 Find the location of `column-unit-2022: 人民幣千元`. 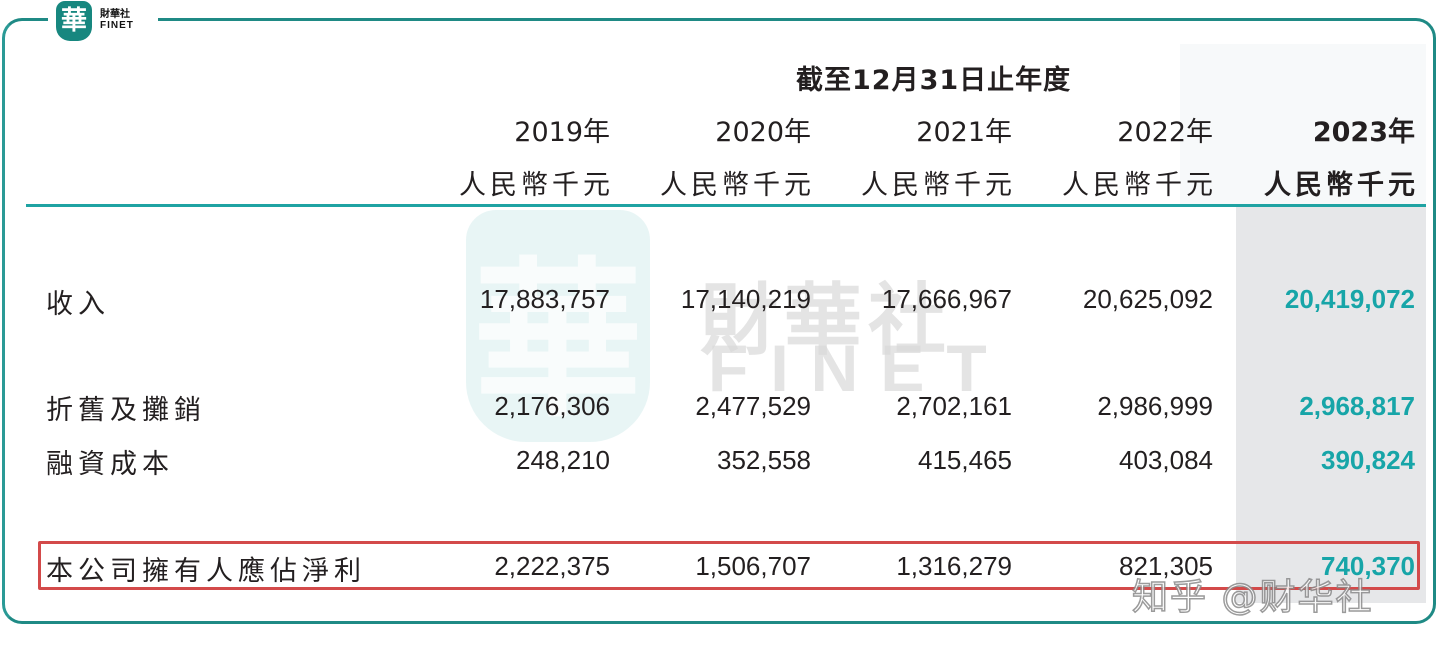

column-unit-2022: 人民幣千元 is located at coordinates (1139, 185).